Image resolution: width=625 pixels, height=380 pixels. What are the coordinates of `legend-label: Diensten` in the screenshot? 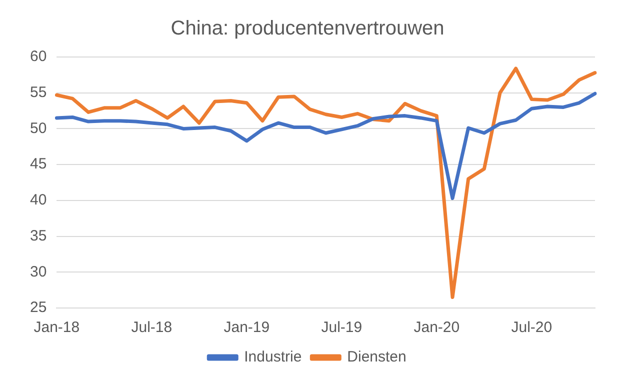 It's located at (376, 357).